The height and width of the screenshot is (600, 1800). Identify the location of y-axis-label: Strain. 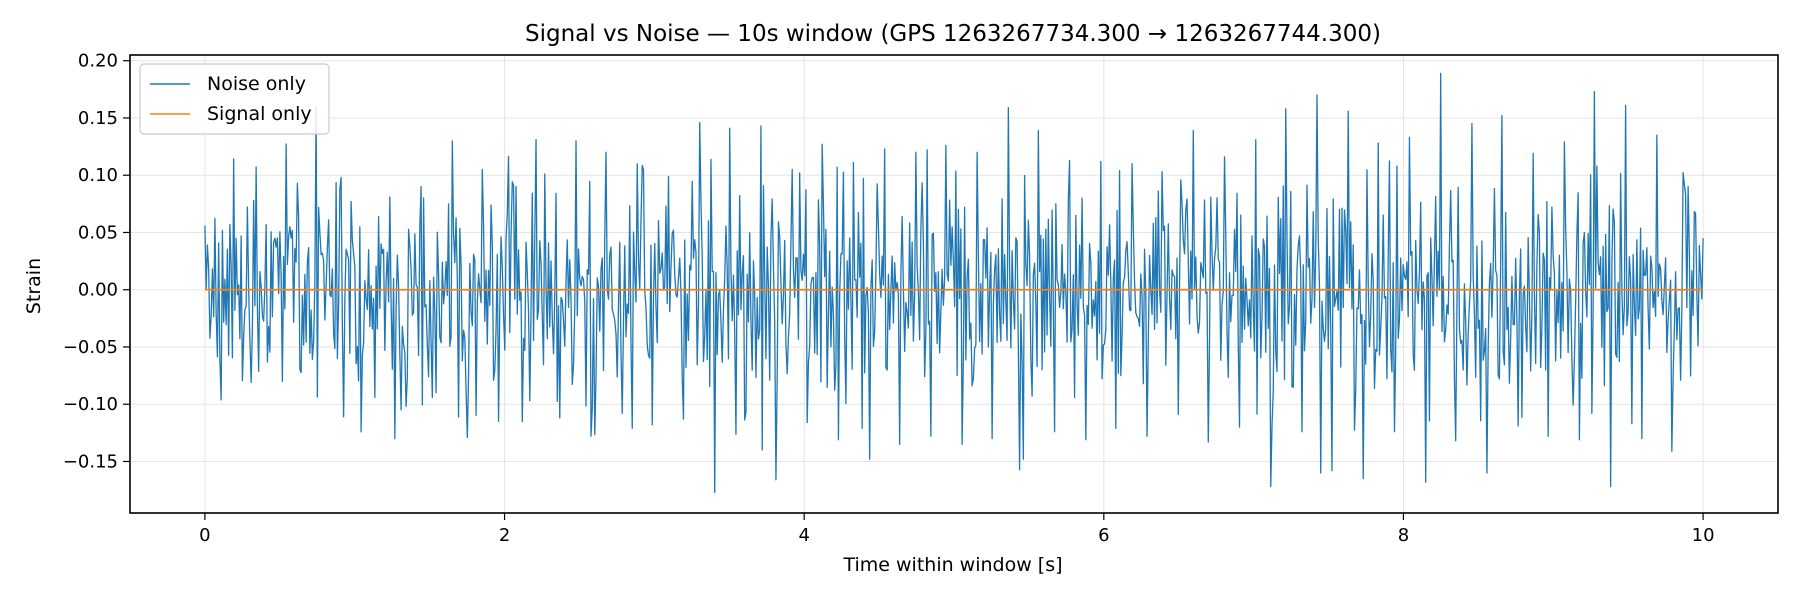
(34, 286).